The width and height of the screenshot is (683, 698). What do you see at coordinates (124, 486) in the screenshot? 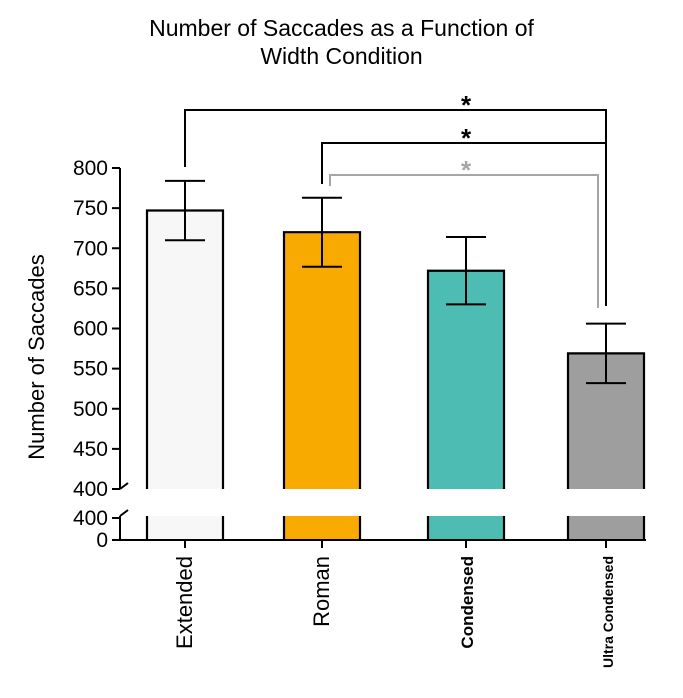
I see `axis-break-mark-top` at bounding box center [124, 486].